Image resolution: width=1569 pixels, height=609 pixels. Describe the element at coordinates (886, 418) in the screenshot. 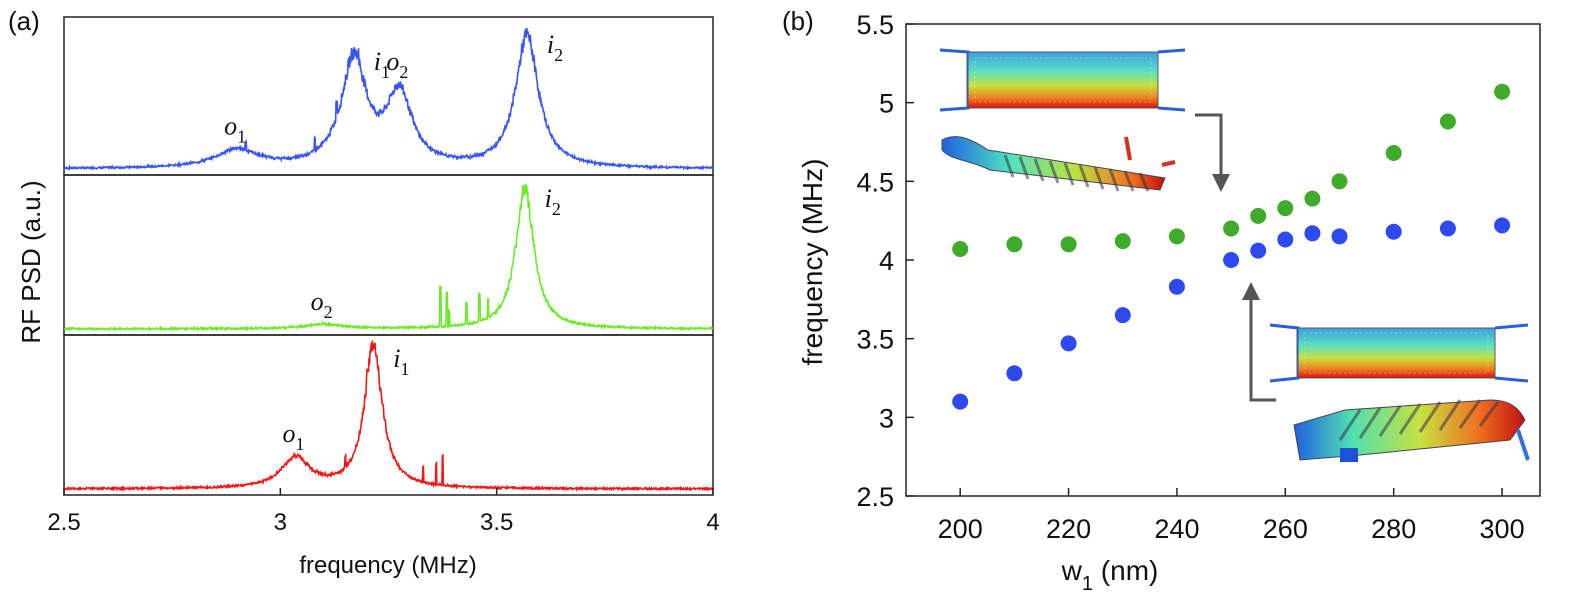

I see `y-tick-label: 3` at that location.